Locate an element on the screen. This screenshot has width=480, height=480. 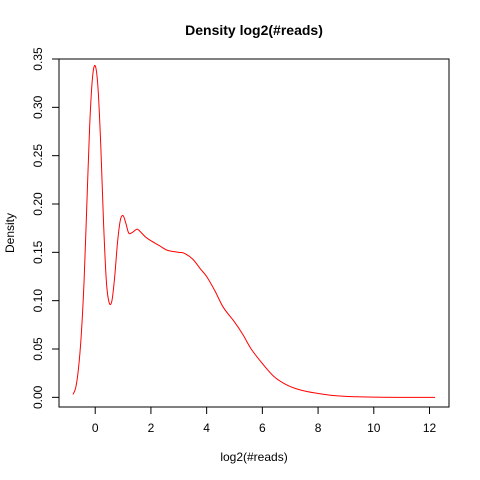
y-tick-label: 0.10 is located at coordinates (38, 301).